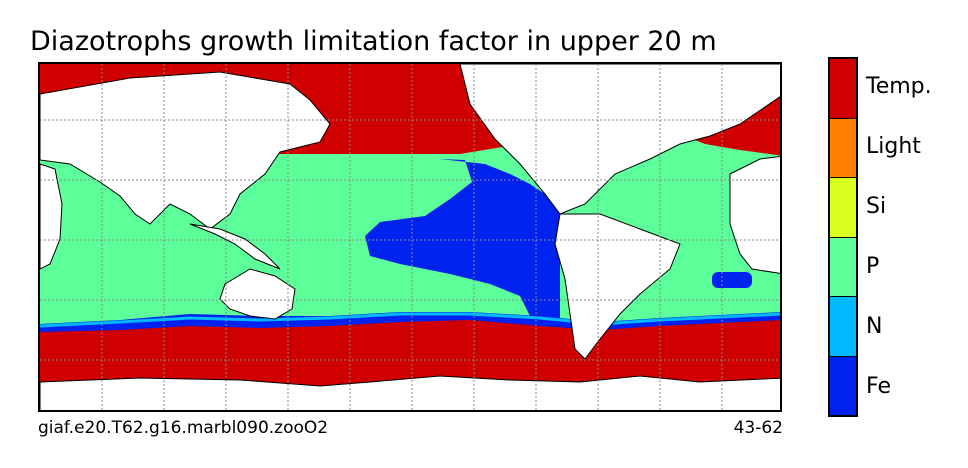  Describe the element at coordinates (758, 428) in the screenshot. I see `years-range: 43-62` at that location.